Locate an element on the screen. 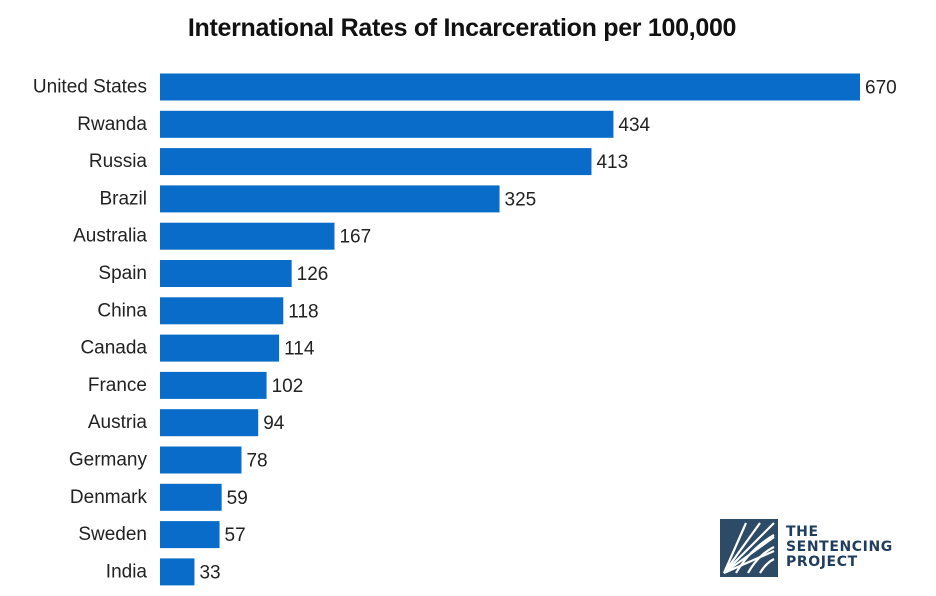  logo-line-1: THE is located at coordinates (802, 532).